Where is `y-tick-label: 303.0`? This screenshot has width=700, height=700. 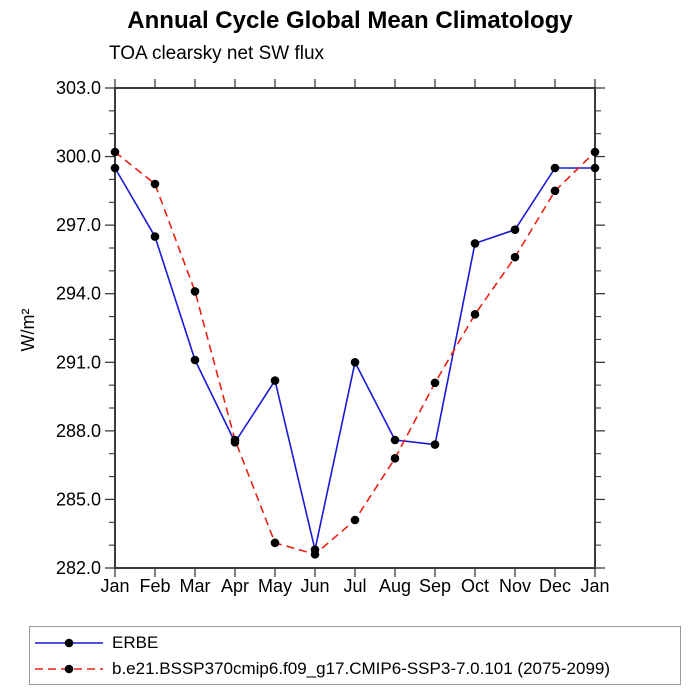 y-tick-label: 303.0 is located at coordinates (78, 88).